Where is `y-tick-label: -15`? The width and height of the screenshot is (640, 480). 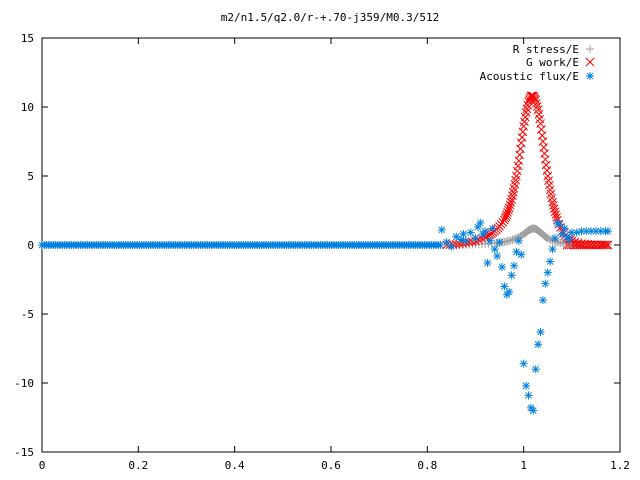
y-tick-label: -15 is located at coordinates (24, 452).